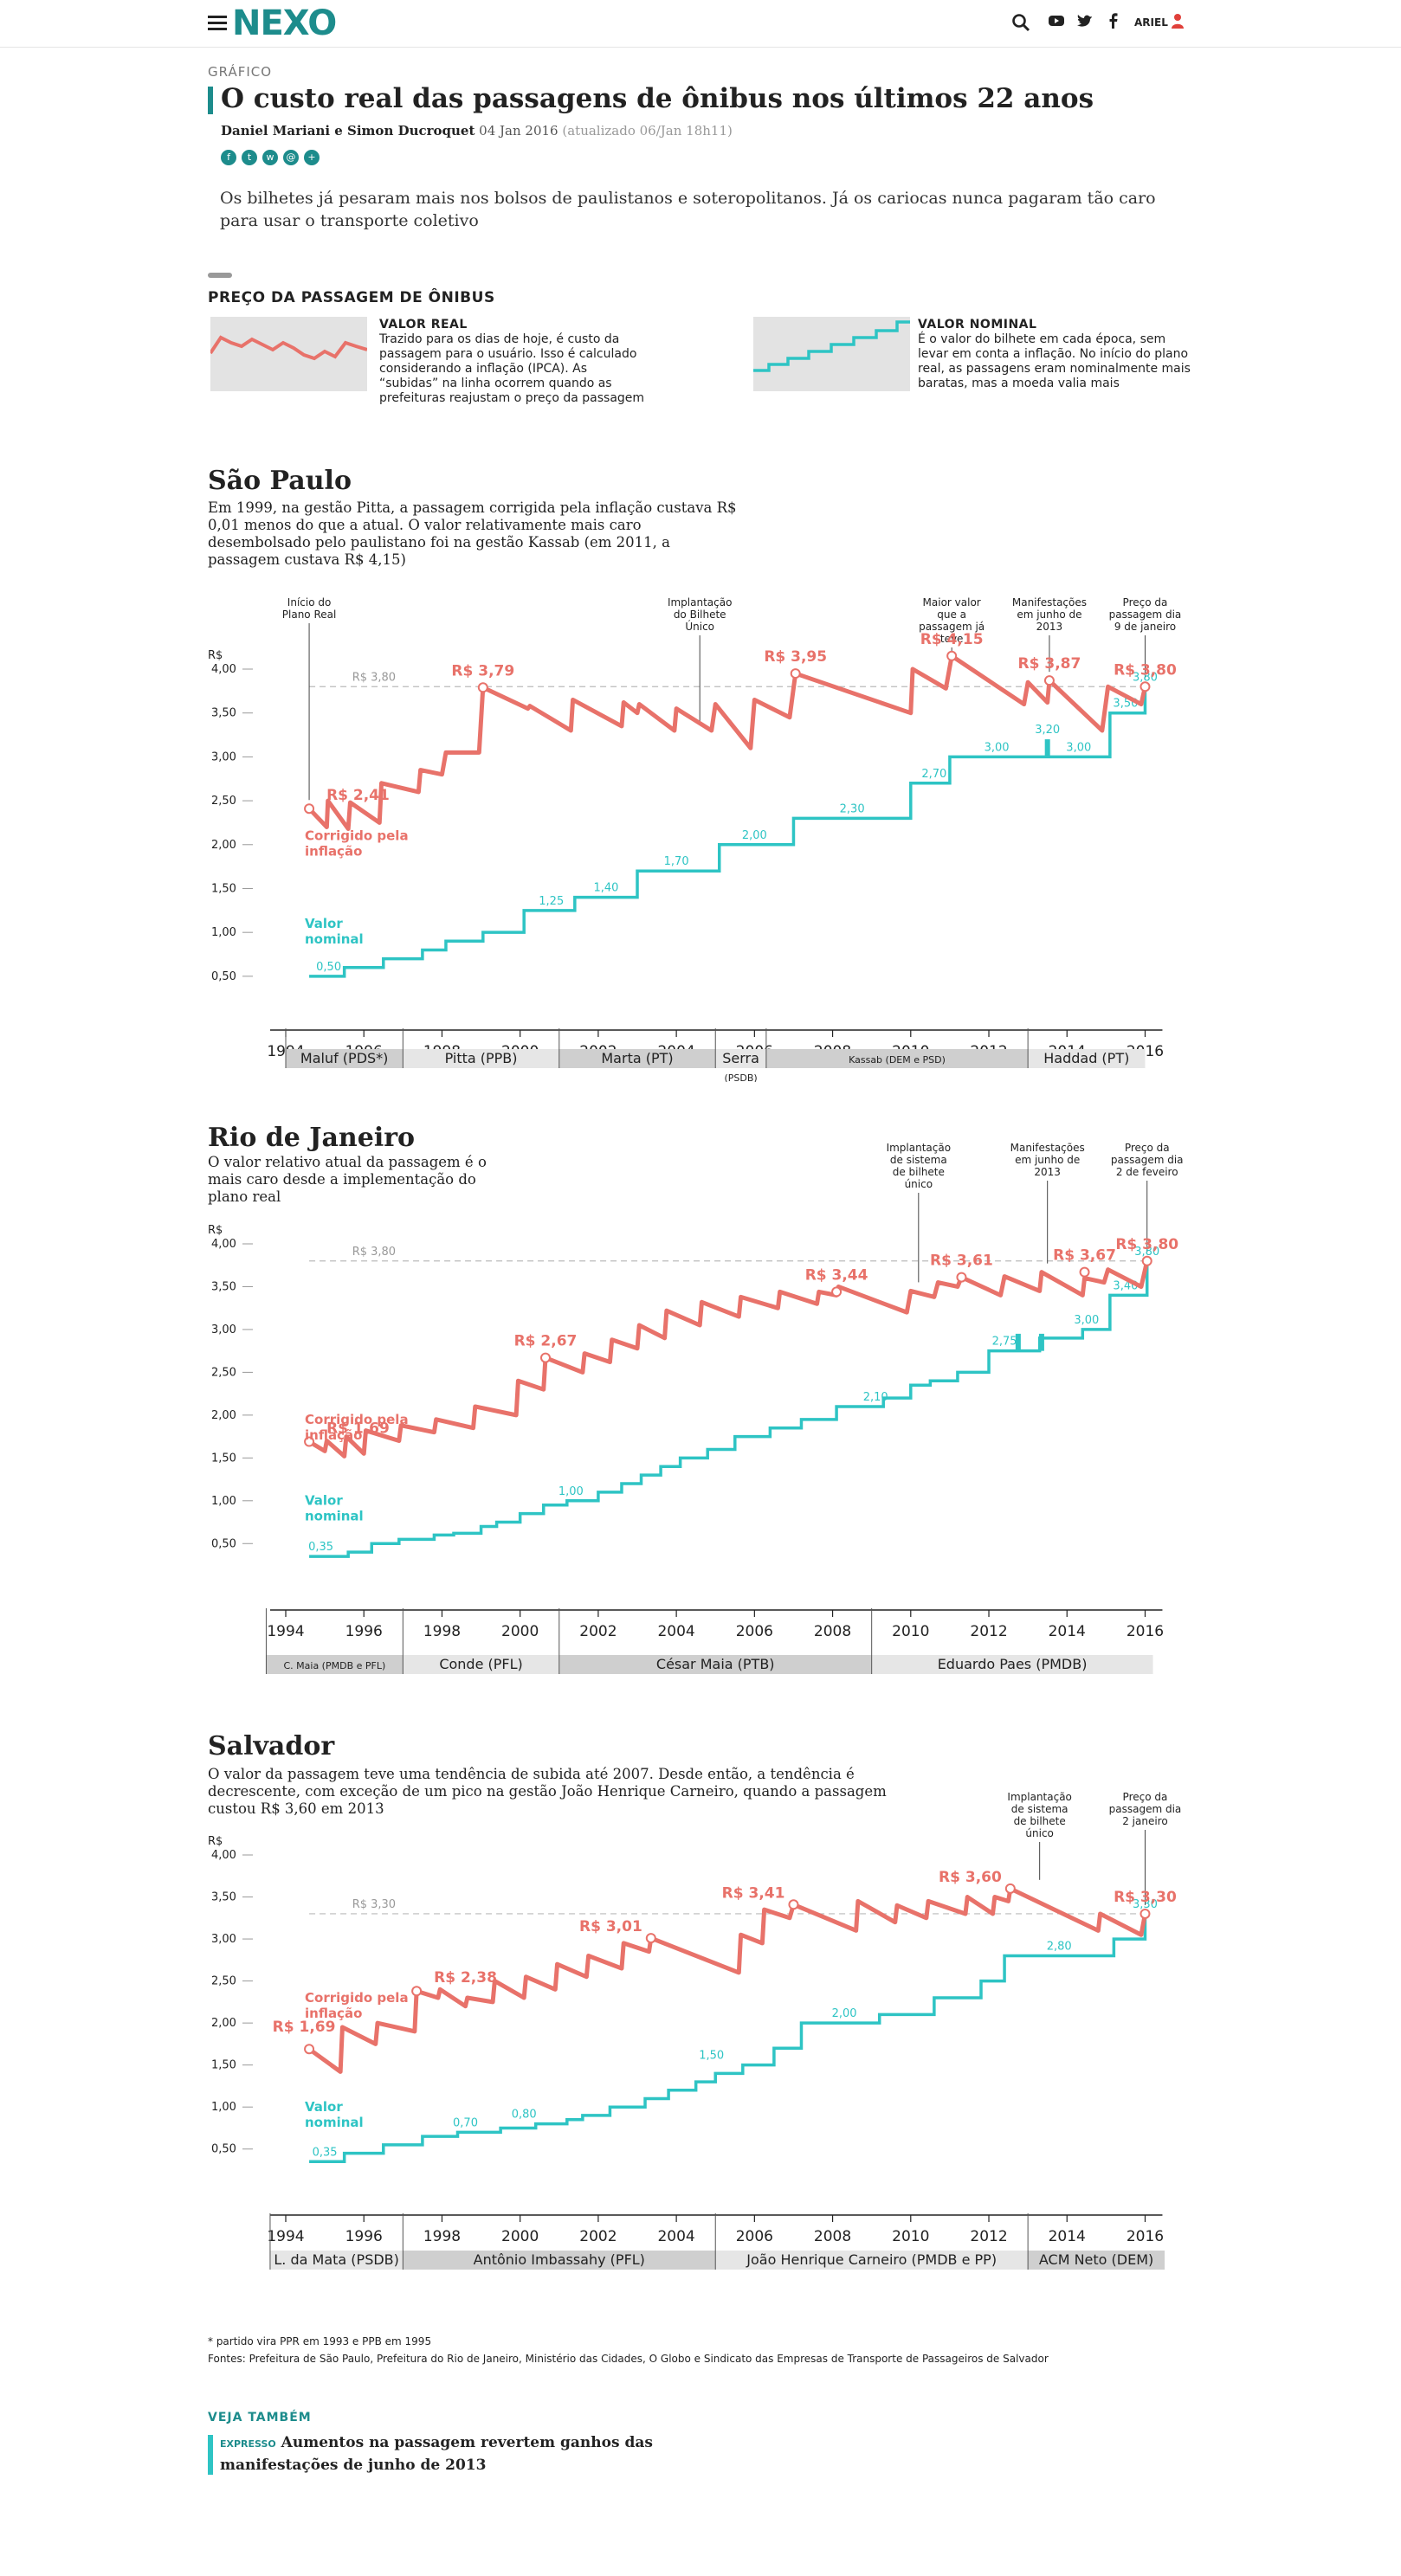 The width and height of the screenshot is (1401, 2576). I want to click on nexo-logo: NEXO, so click(284, 23).